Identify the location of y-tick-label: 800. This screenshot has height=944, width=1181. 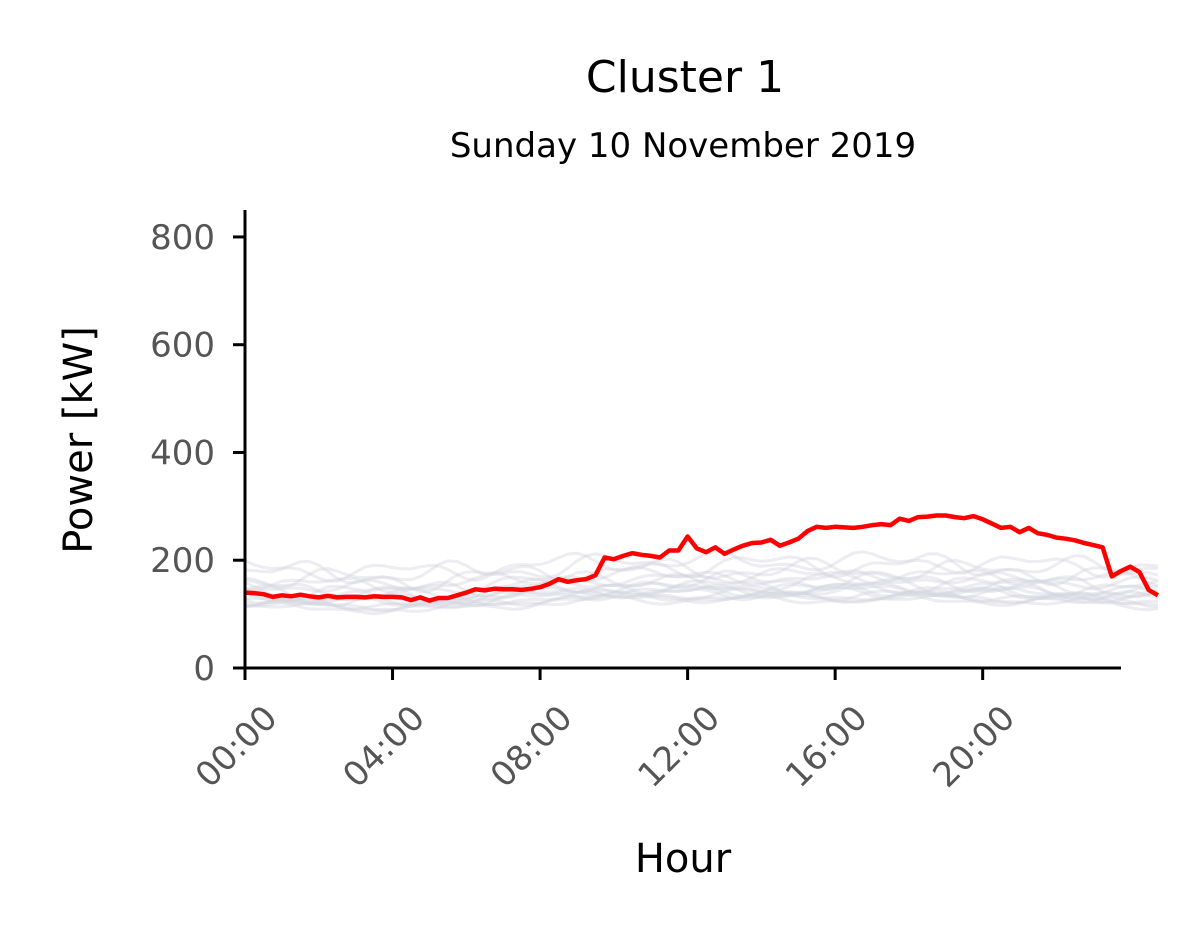
(182, 238).